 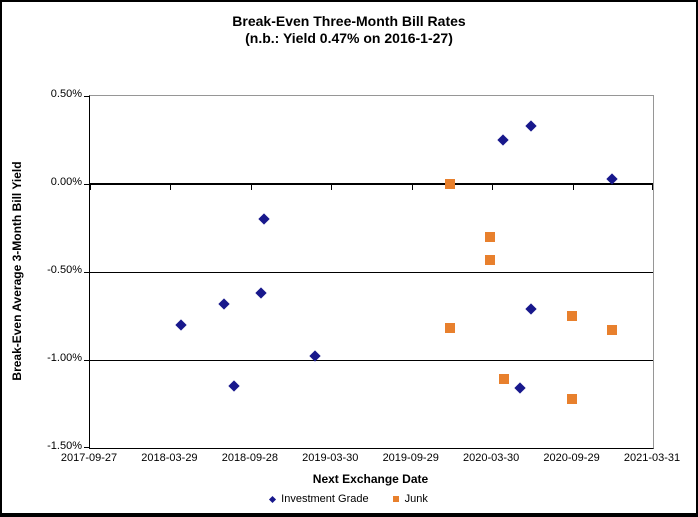 I want to click on junk-square-icon, so click(x=395, y=499).